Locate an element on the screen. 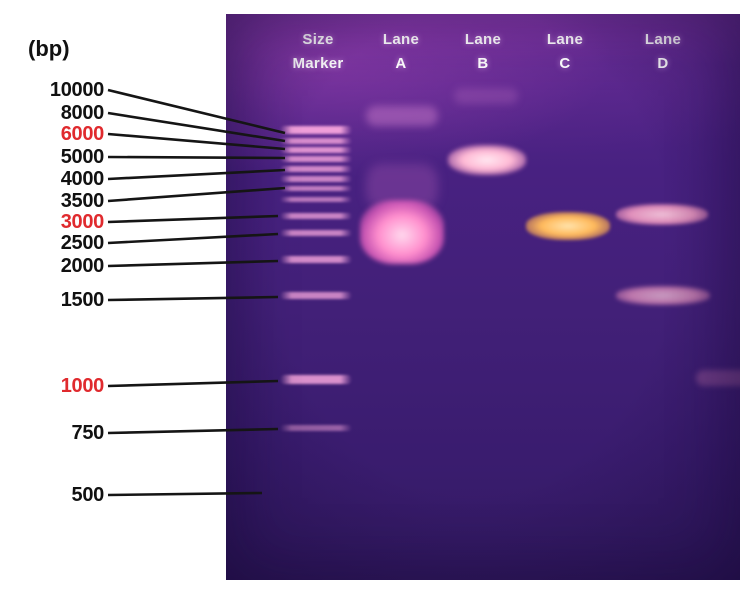 The height and width of the screenshot is (598, 740). lane-d-faint-band is located at coordinates (718, 378).